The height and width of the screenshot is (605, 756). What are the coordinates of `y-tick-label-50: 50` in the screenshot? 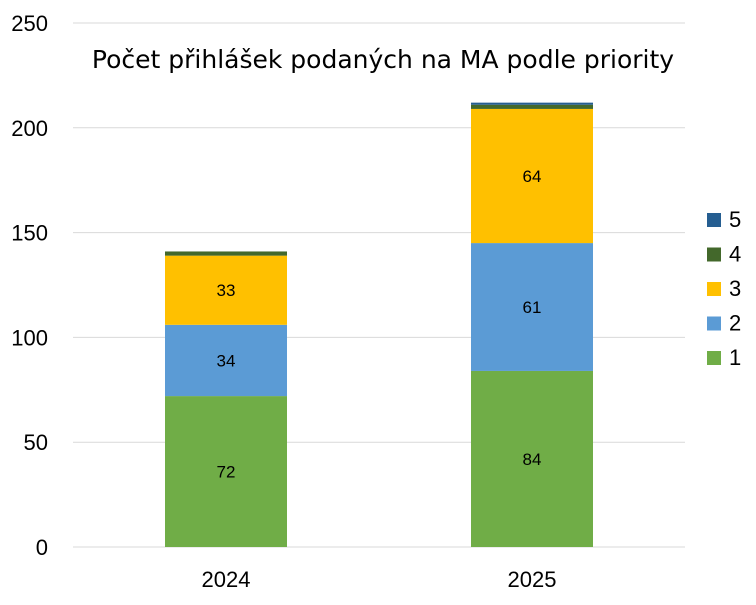 It's located at (36, 442).